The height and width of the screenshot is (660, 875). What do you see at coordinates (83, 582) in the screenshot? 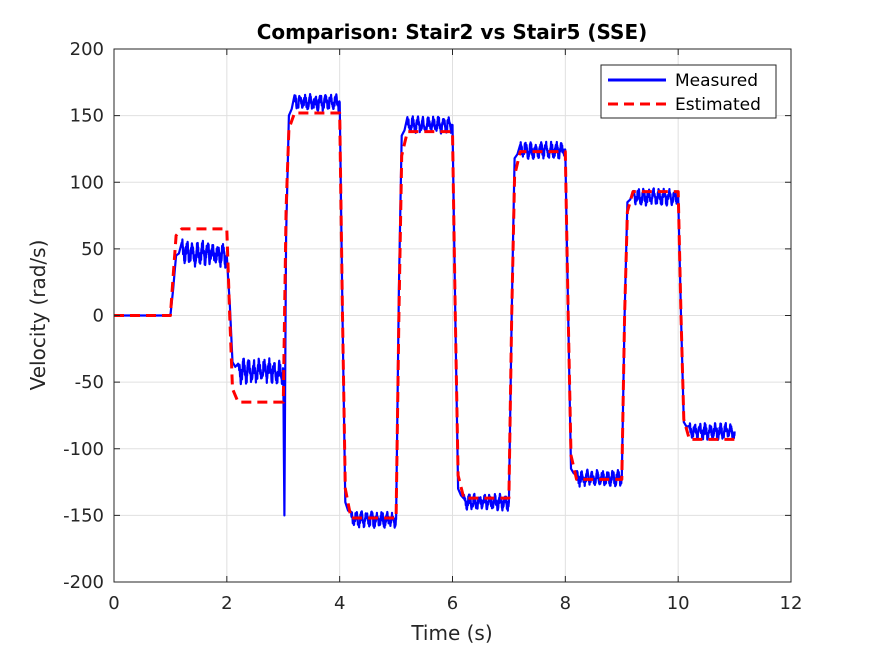
I see `y-tick-label: -200` at bounding box center [83, 582].